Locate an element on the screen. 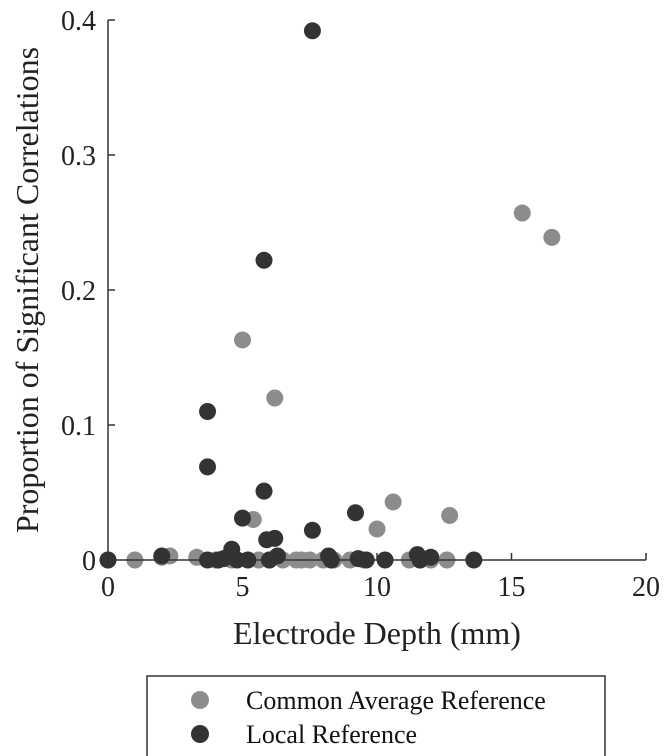  x-axis-label: Electrode Depth (mm) is located at coordinates (377, 633).